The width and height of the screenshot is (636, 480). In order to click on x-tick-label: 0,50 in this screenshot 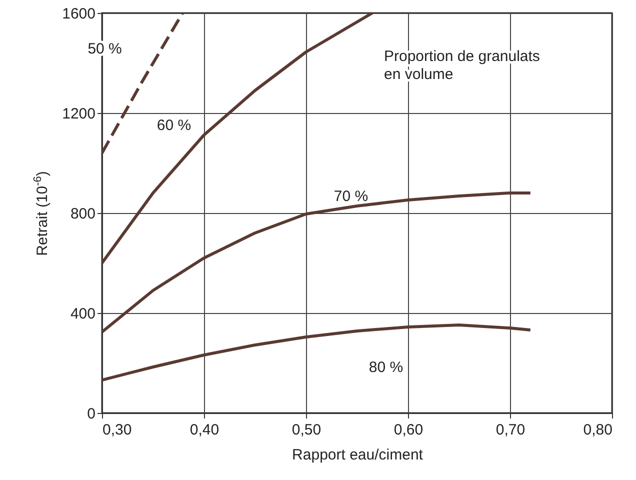, I will do `click(307, 430)`.